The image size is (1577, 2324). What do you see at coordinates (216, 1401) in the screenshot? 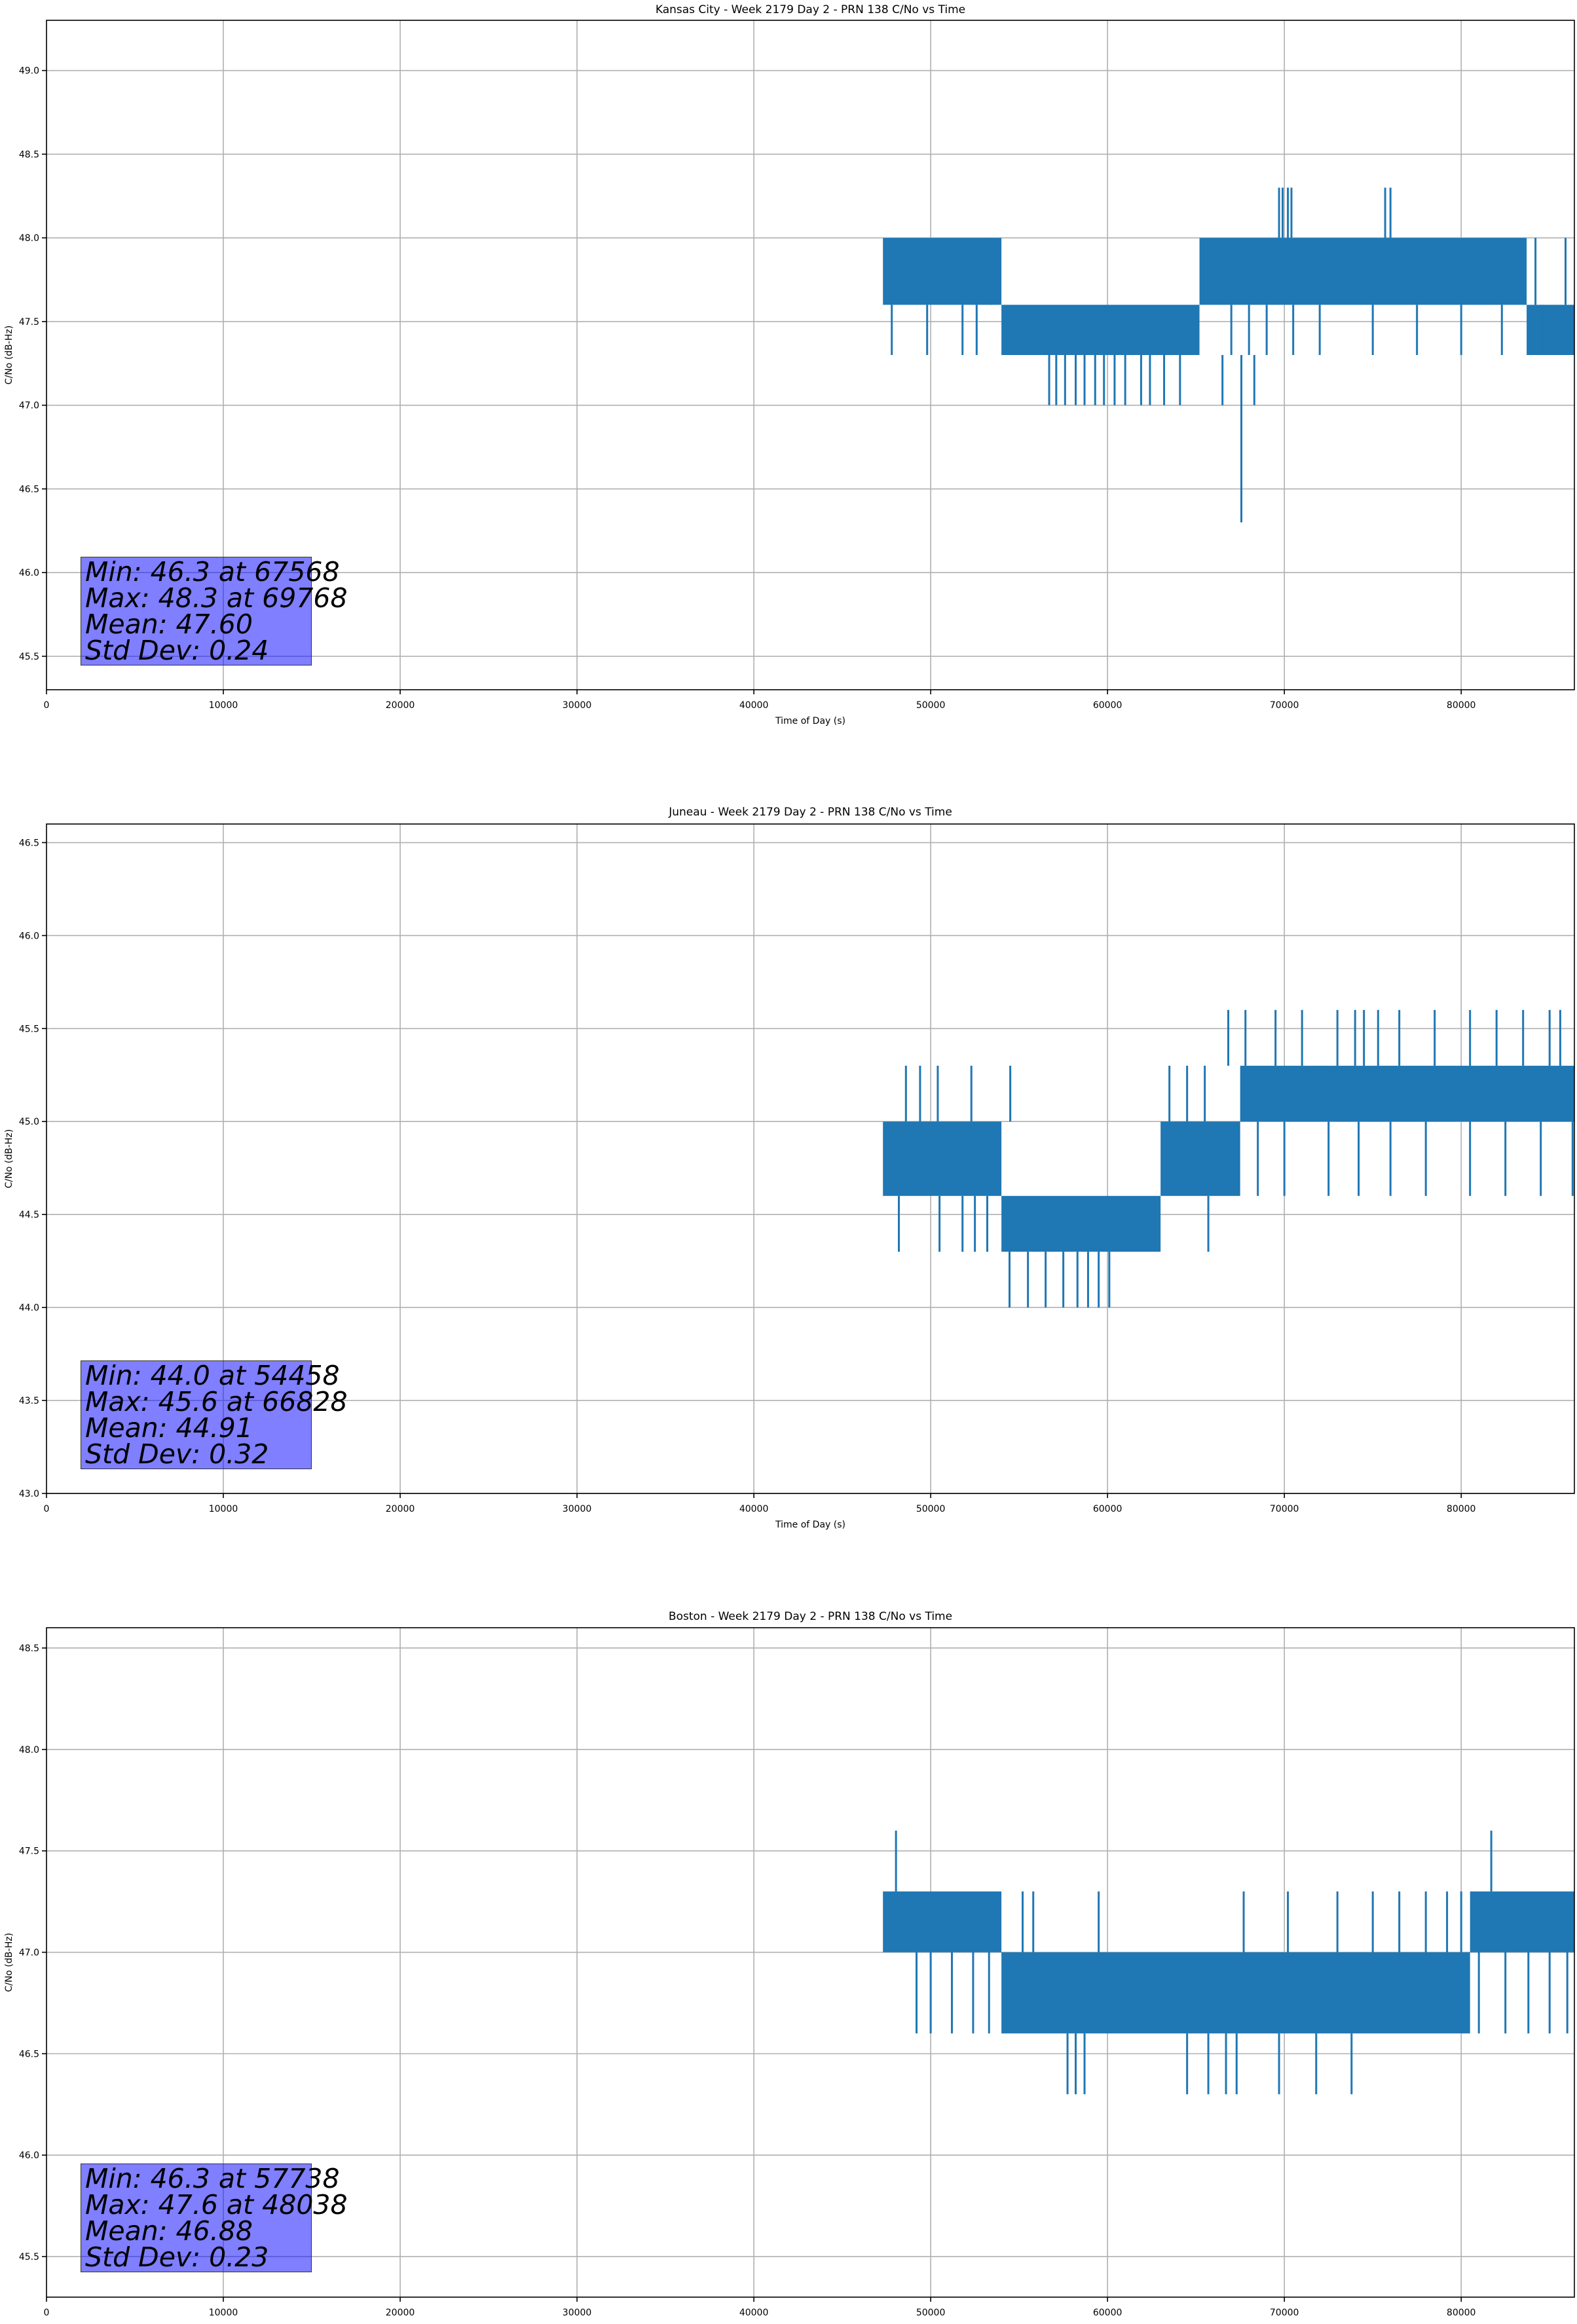
I see `stats-line: Max: 45.6 at 66828` at bounding box center [216, 1401].